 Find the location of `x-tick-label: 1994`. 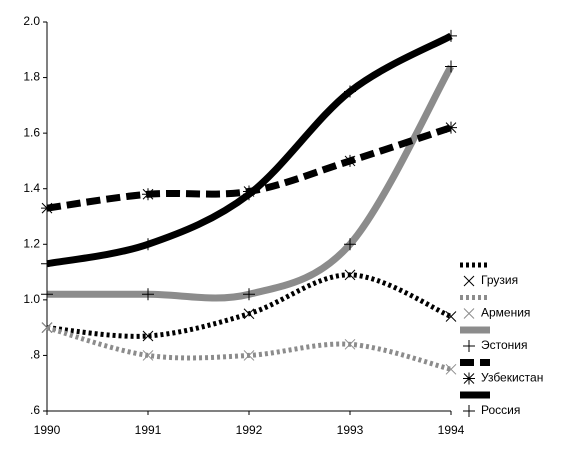

x-tick-label: 1994 is located at coordinates (451, 430).